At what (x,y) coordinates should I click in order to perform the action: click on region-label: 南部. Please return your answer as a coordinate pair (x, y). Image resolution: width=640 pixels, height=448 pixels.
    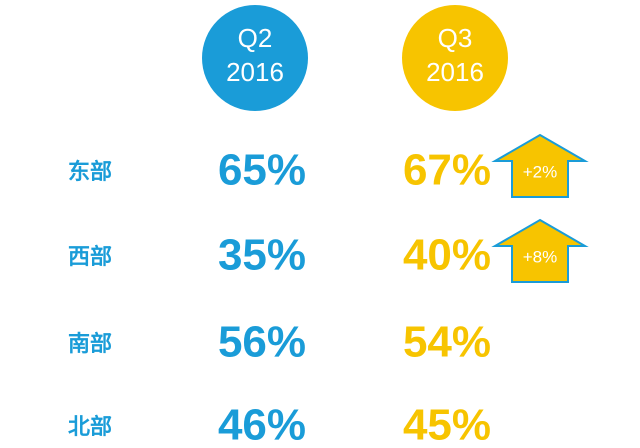
    Looking at the image, I should click on (90, 344).